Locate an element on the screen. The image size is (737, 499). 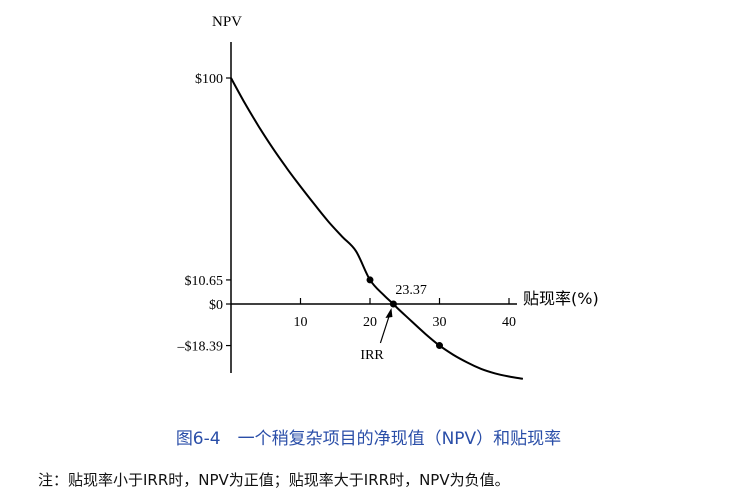
y-tick-label: $10.65 is located at coordinates (204, 281).